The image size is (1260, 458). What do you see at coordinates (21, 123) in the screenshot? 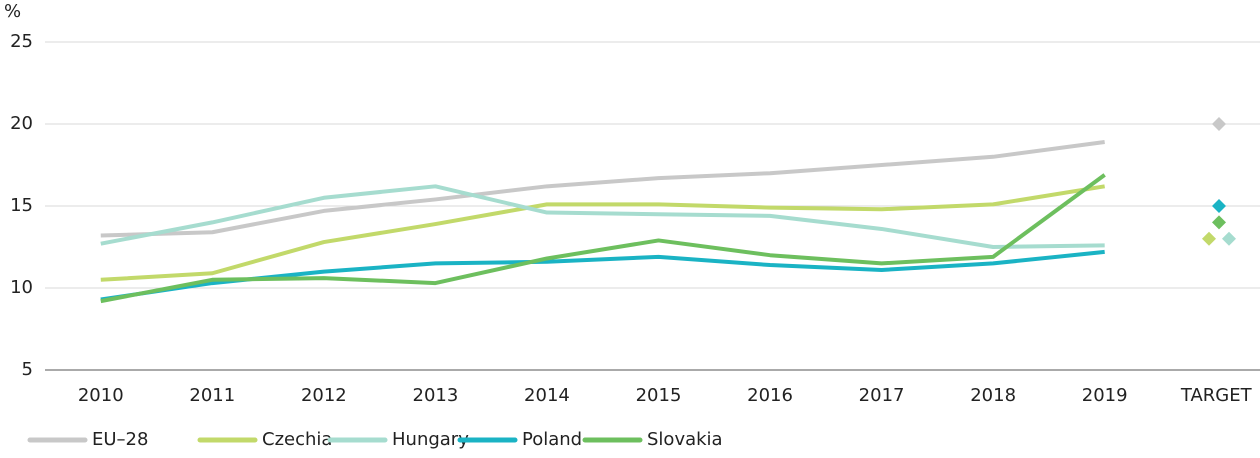
I see `y-tick-label: 20` at bounding box center [21, 123].